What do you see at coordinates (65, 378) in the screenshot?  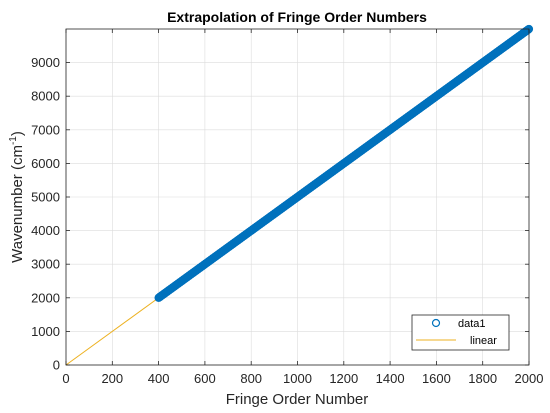 I see `x-tick-label: 0` at bounding box center [65, 378].